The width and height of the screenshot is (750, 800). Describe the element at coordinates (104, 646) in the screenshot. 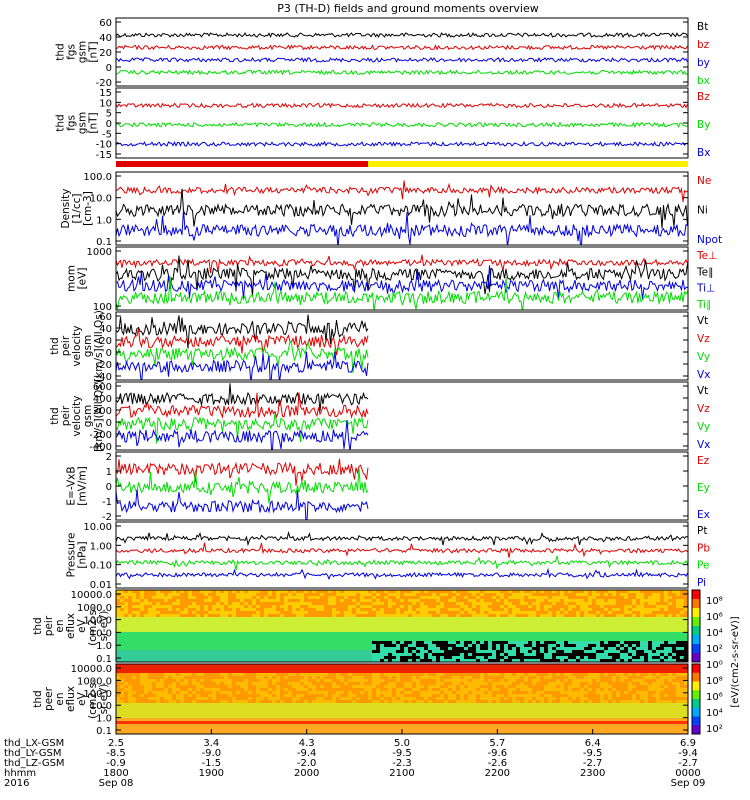

I see `ytick-peir-eflux: 1.0` at that location.